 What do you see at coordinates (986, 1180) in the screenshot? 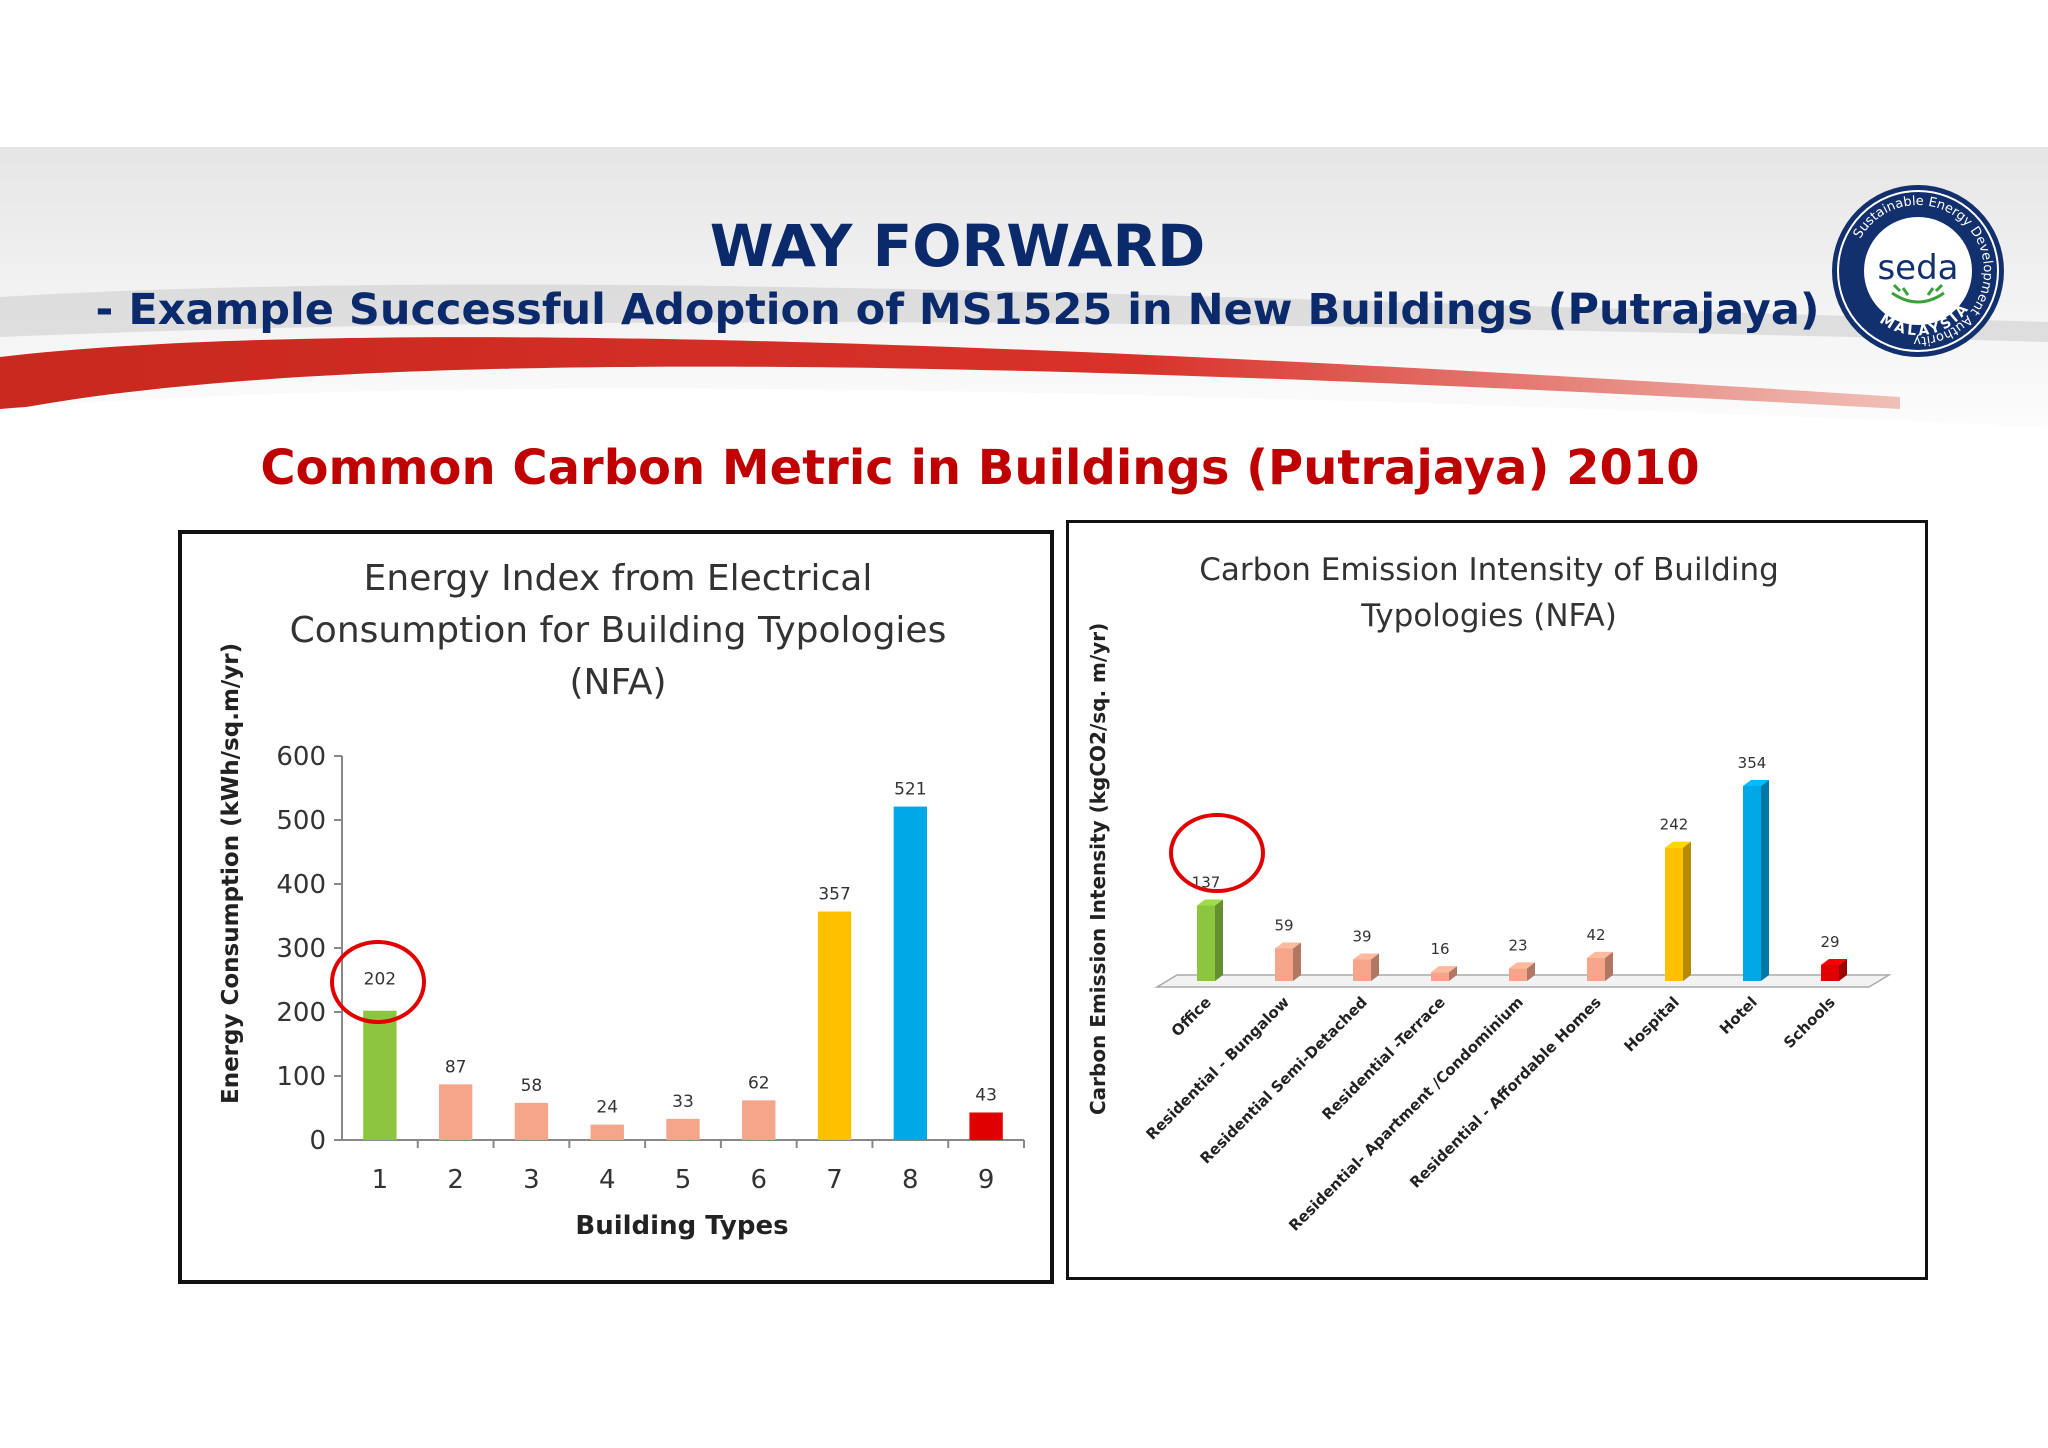
I see `chart1-x-tick-label: 9` at bounding box center [986, 1180].